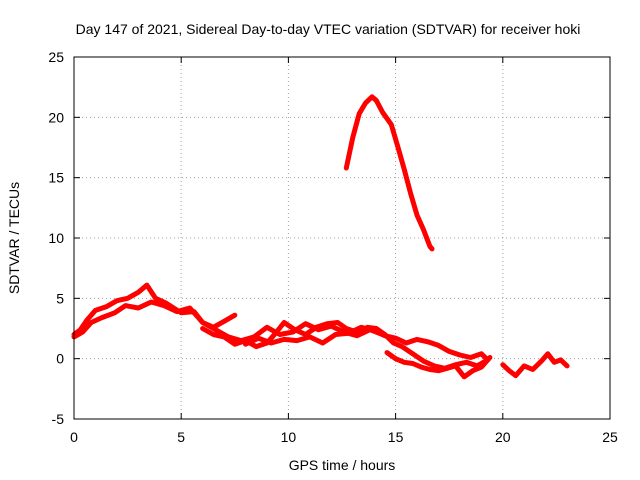 This screenshot has height=480, width=640. Describe the element at coordinates (60, 298) in the screenshot. I see `y-tick-label: 5` at that location.